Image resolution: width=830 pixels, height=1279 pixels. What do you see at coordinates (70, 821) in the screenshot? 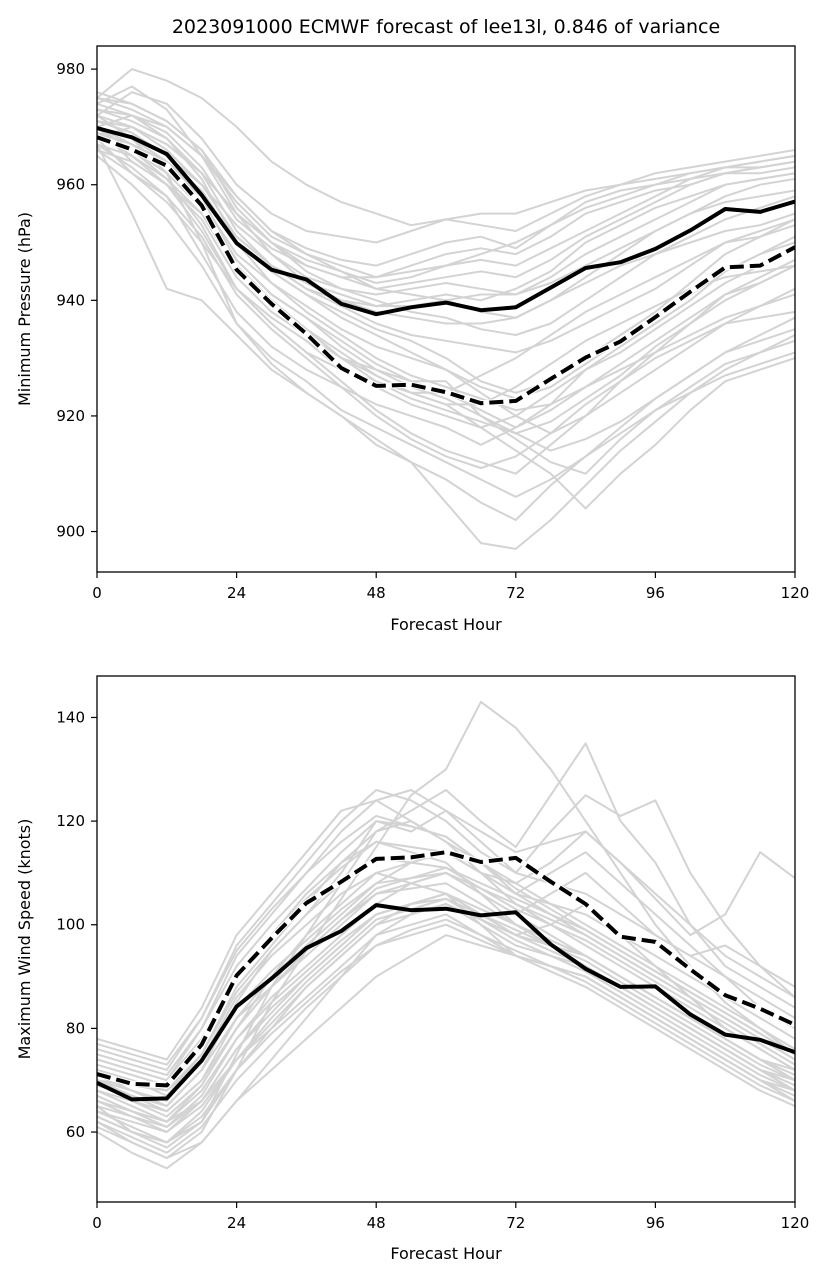
I see `y-tick-label: 120` at bounding box center [70, 821].